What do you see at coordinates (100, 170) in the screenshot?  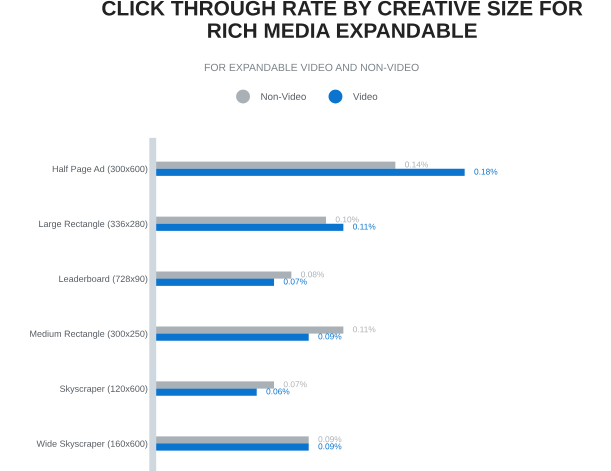 I see `y-tick-label: Half Page Ad (300x600)` at bounding box center [100, 170].